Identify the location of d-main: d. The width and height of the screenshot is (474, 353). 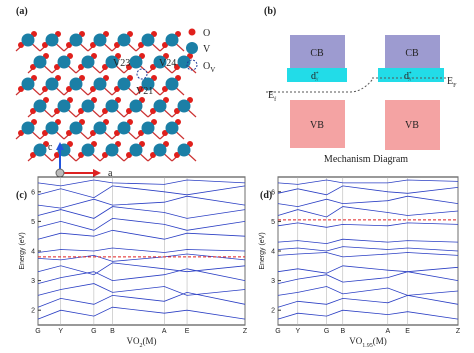
(313, 76).